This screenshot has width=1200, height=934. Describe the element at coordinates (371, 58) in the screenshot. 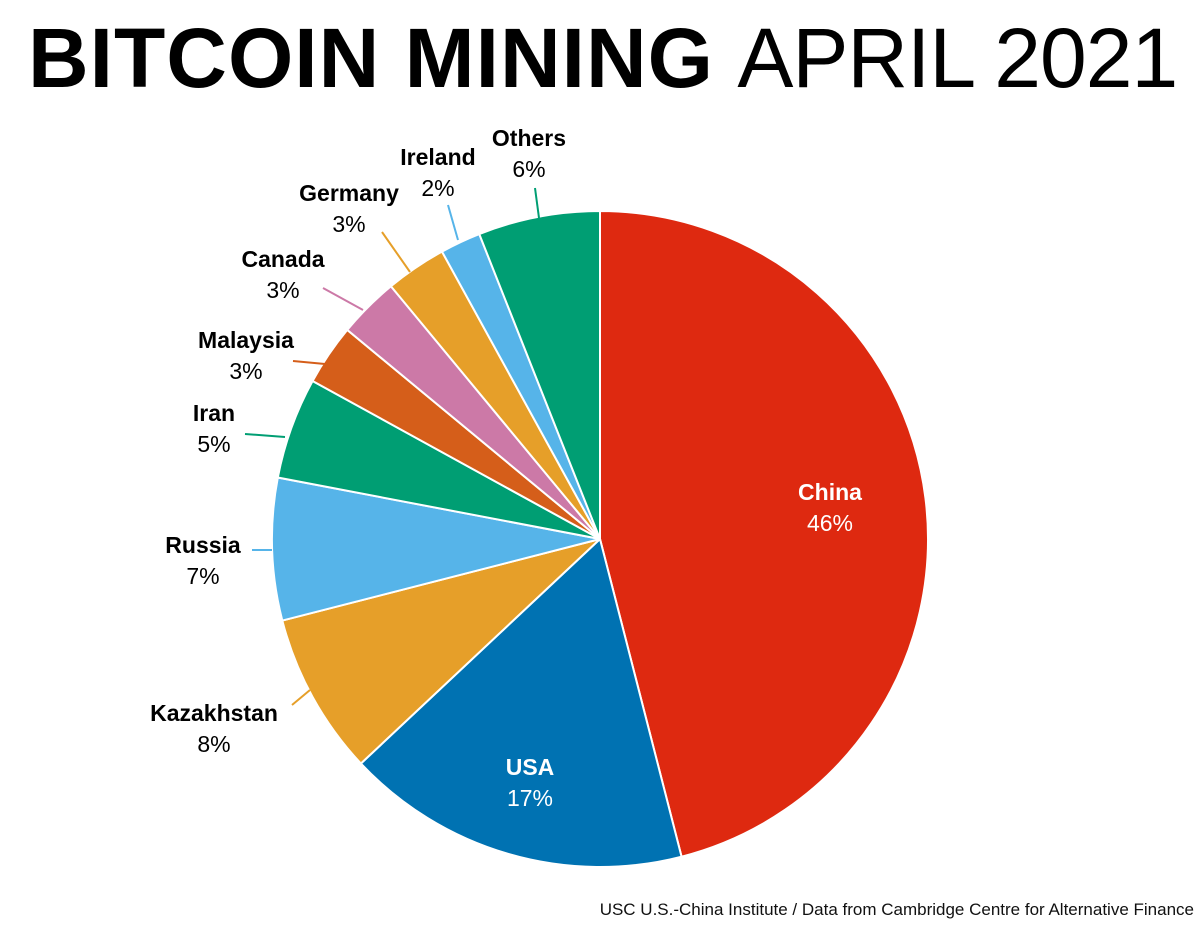

I see `title-bold: BITCOIN MINING` at that location.